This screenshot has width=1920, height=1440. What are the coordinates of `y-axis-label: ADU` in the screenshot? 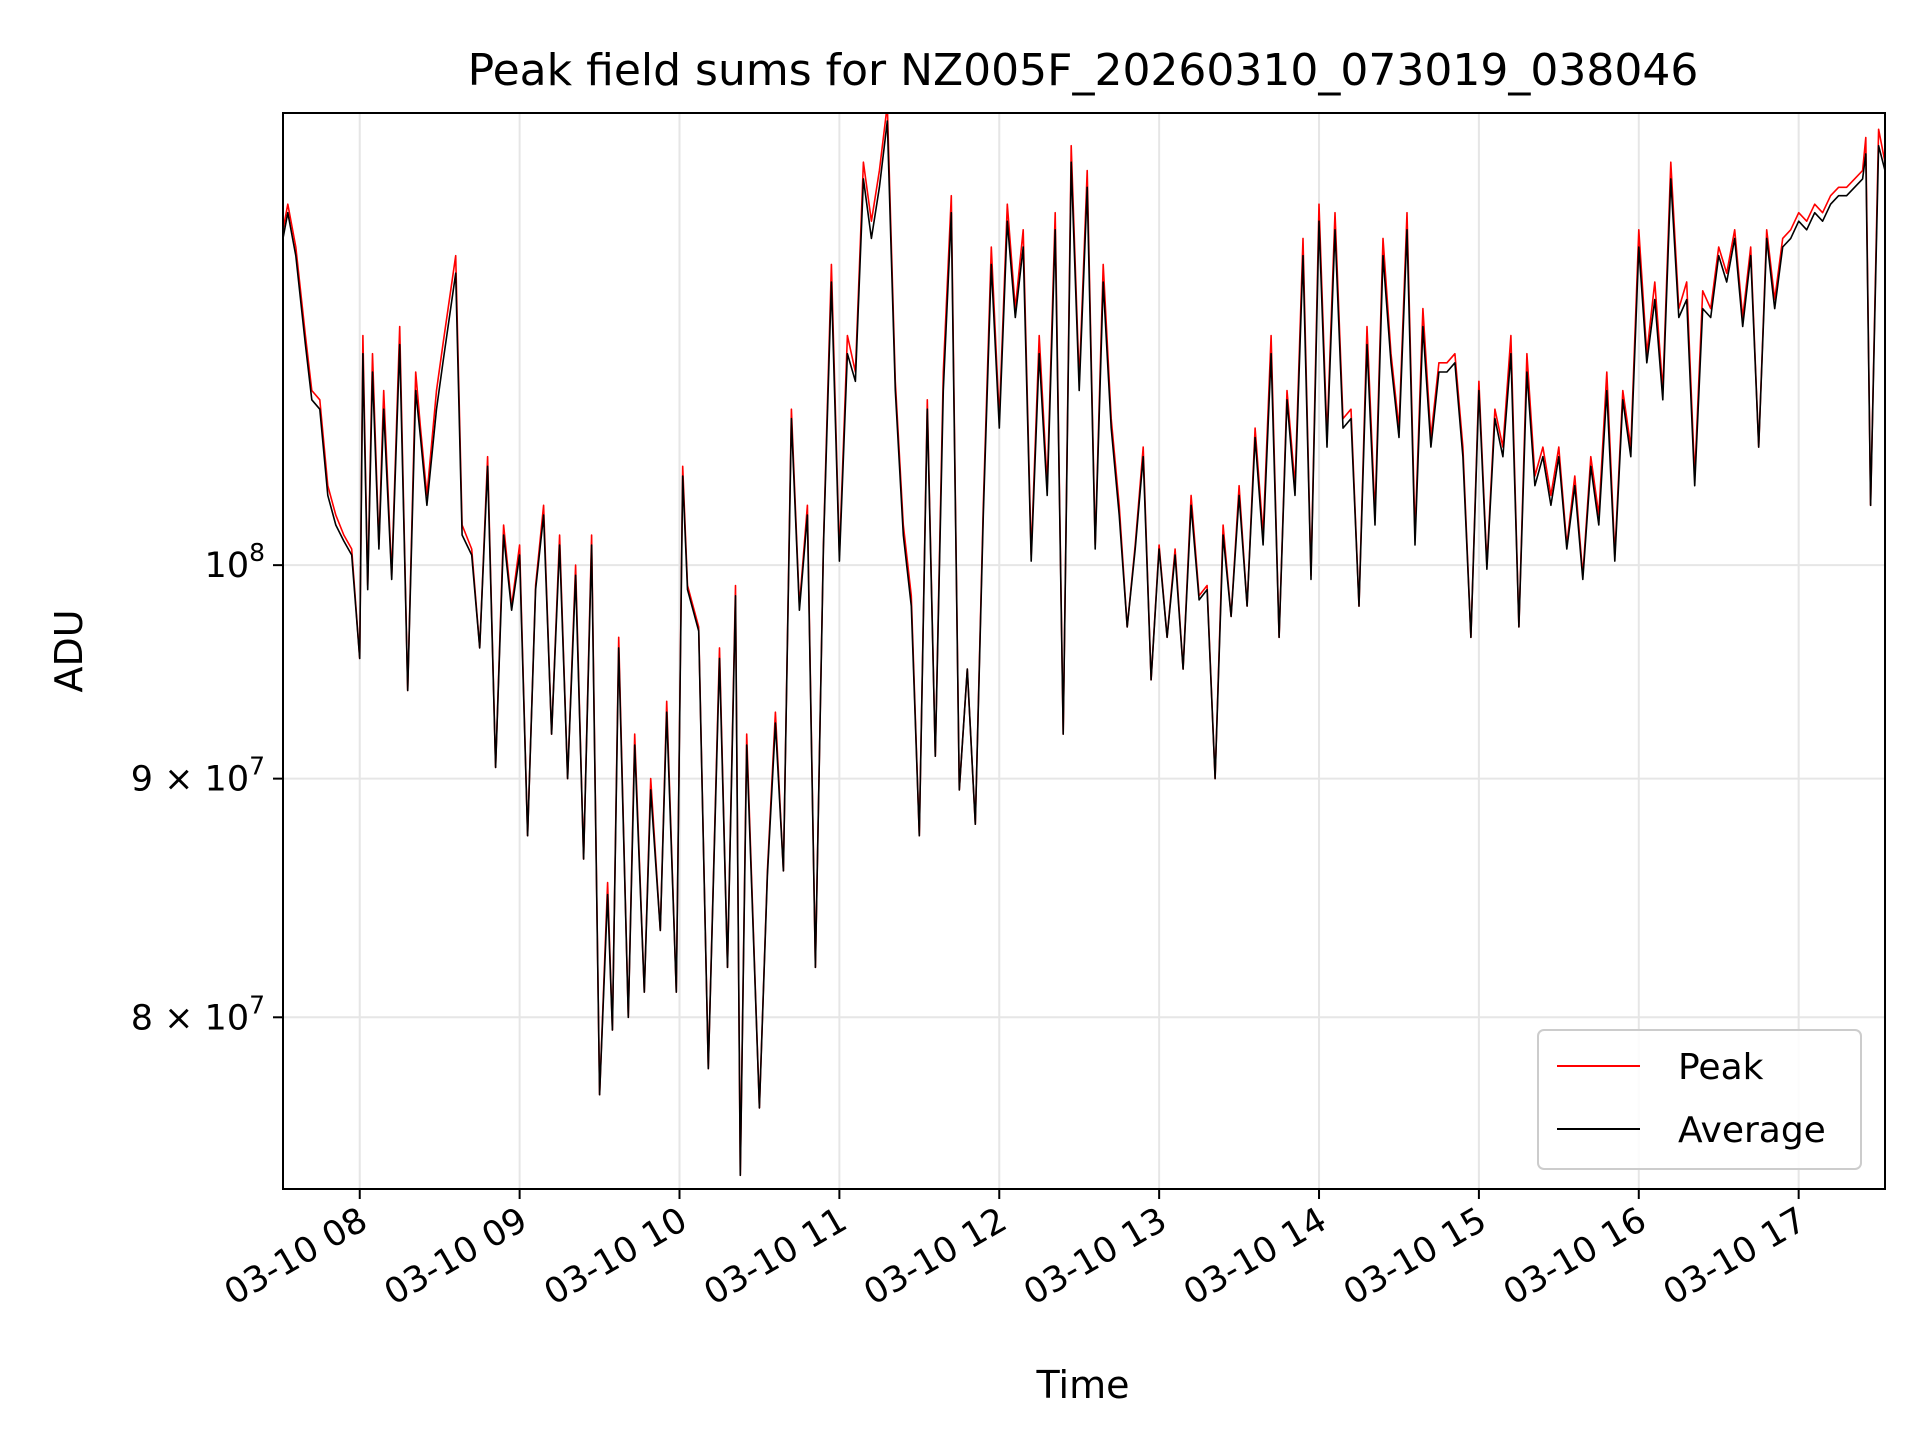 It's located at (69, 650).